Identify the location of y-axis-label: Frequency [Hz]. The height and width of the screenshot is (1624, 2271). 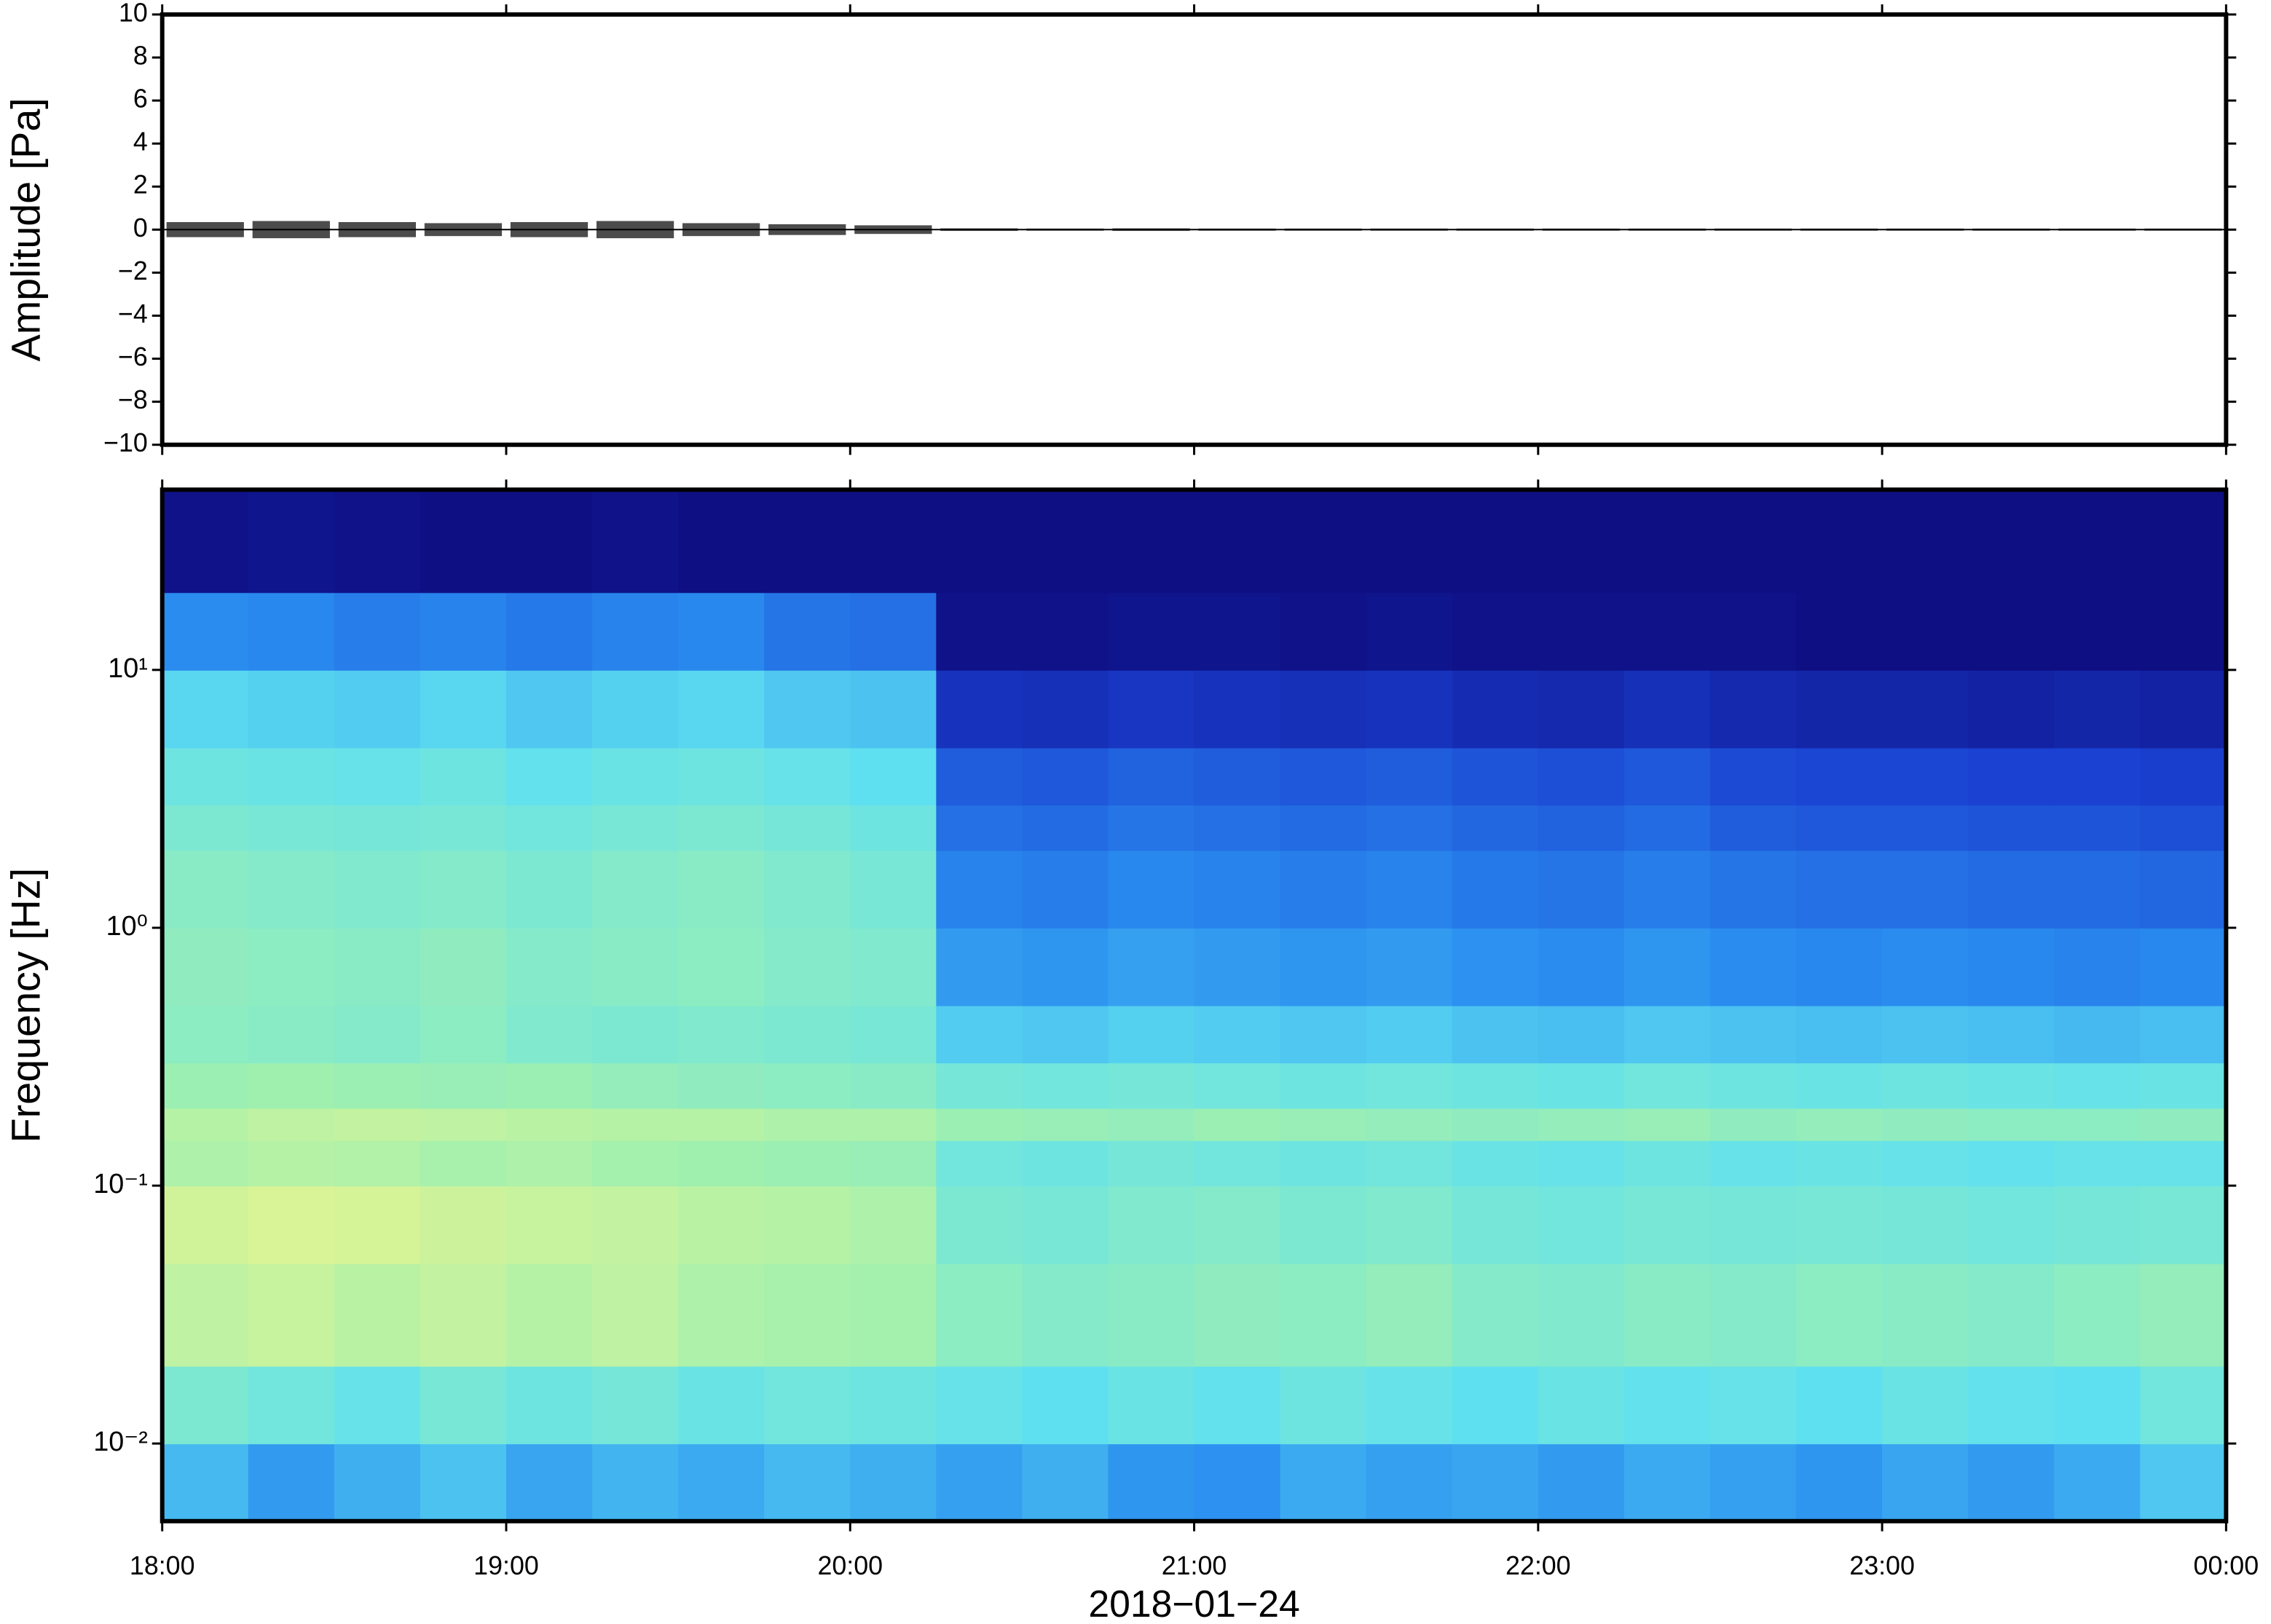
(25, 1005).